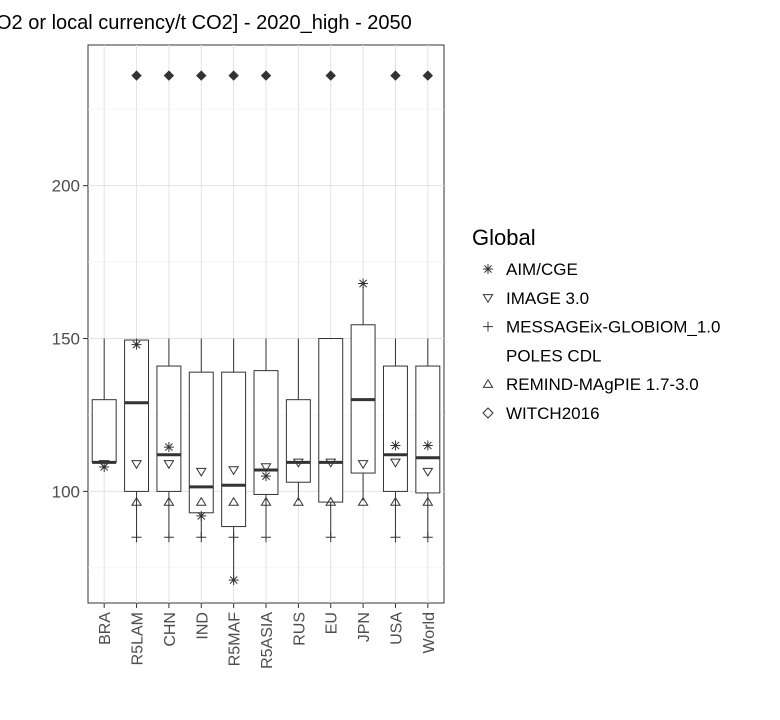 This screenshot has width=780, height=720. What do you see at coordinates (542, 269) in the screenshot?
I see `legend-label: AIM/CGE` at bounding box center [542, 269].